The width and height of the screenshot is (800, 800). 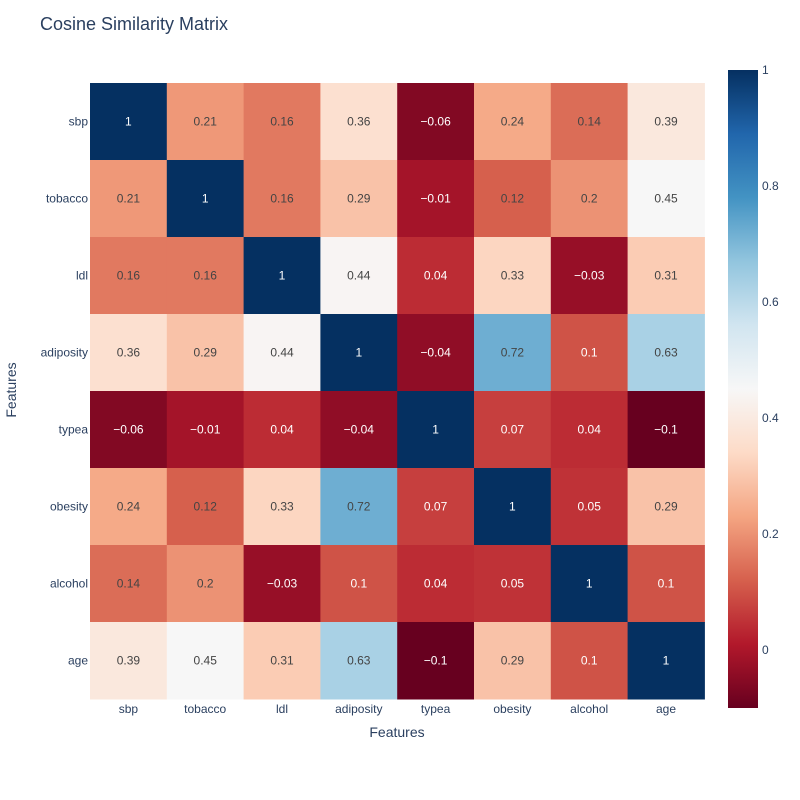 What do you see at coordinates (205, 709) in the screenshot?
I see `x-tick-label: tobacco` at bounding box center [205, 709].